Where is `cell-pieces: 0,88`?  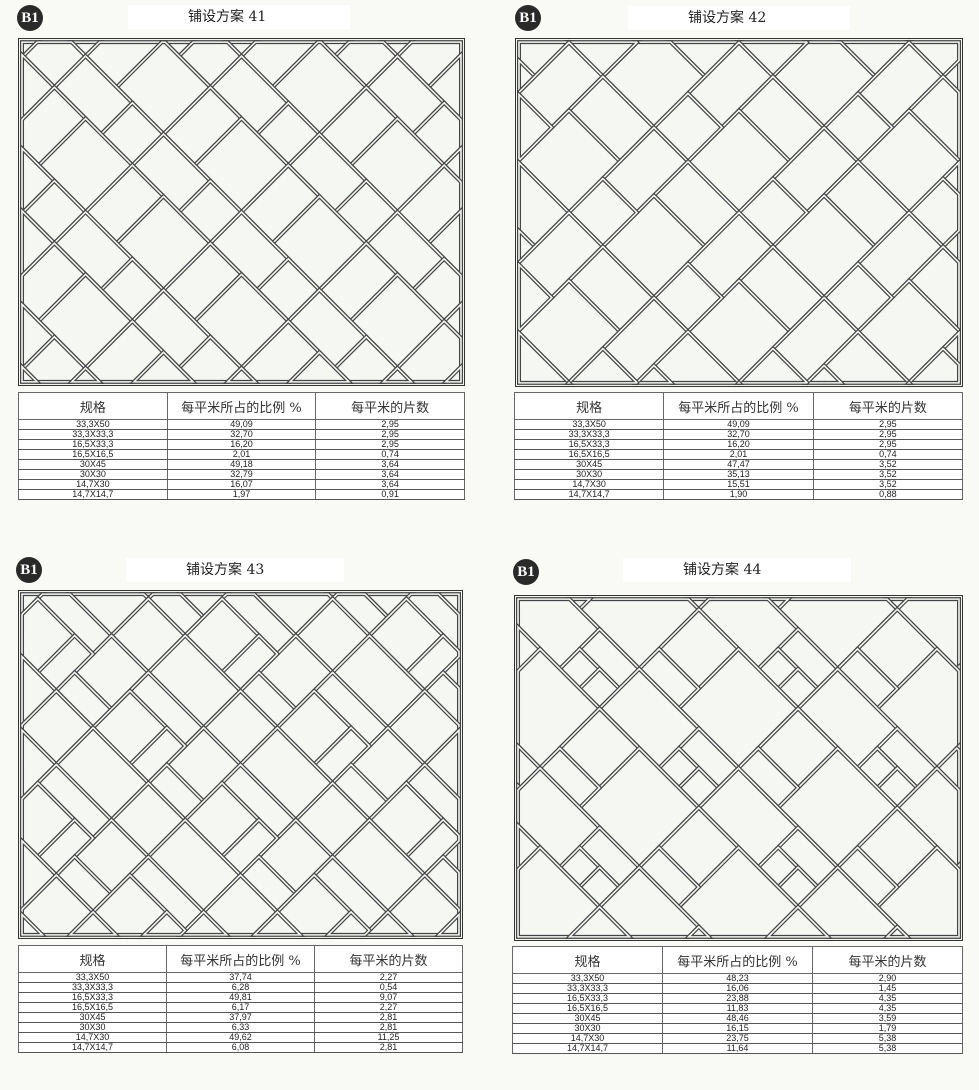
cell-pieces: 0,88 is located at coordinates (888, 494).